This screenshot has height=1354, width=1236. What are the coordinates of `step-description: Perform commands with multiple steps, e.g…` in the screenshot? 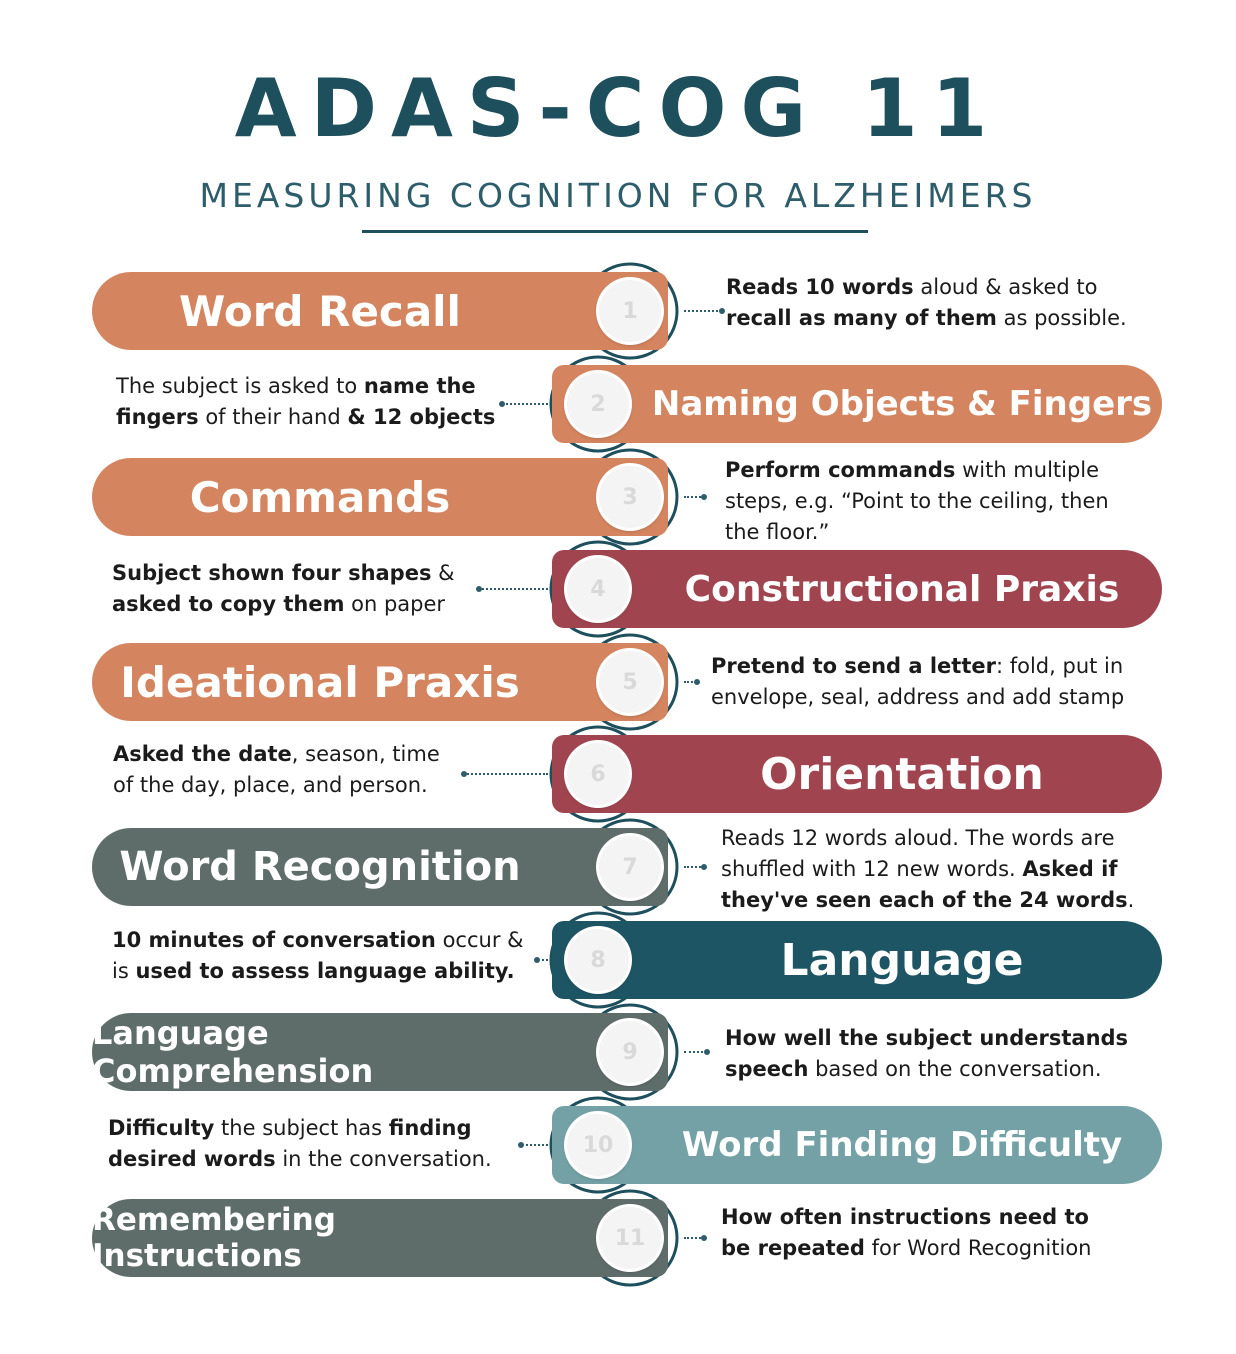 It's located at (917, 501).